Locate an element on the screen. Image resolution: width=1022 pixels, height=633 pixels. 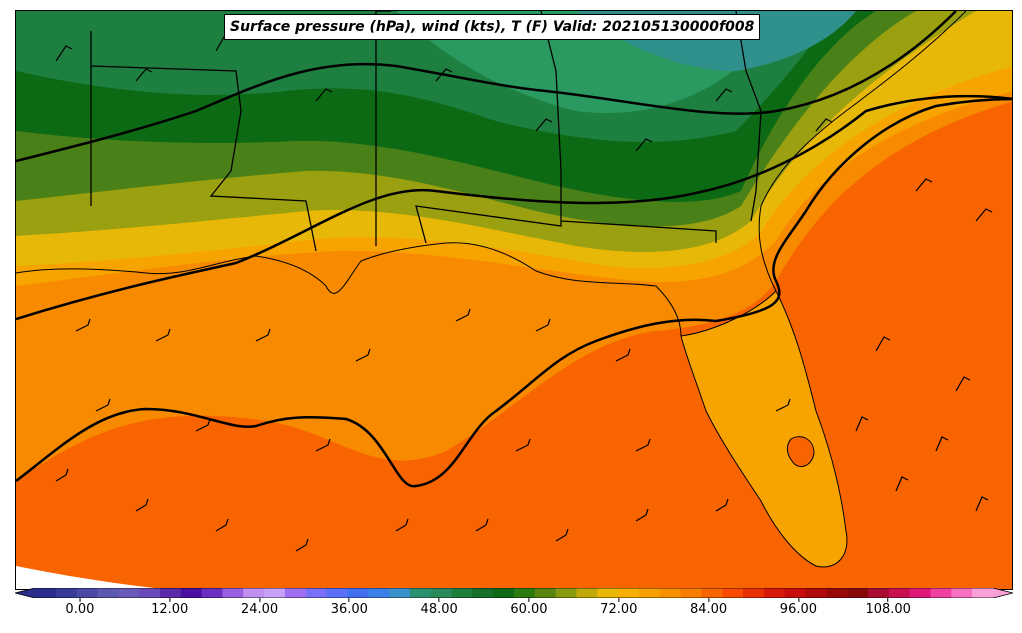
colorbar is located at coordinates (514, 593).